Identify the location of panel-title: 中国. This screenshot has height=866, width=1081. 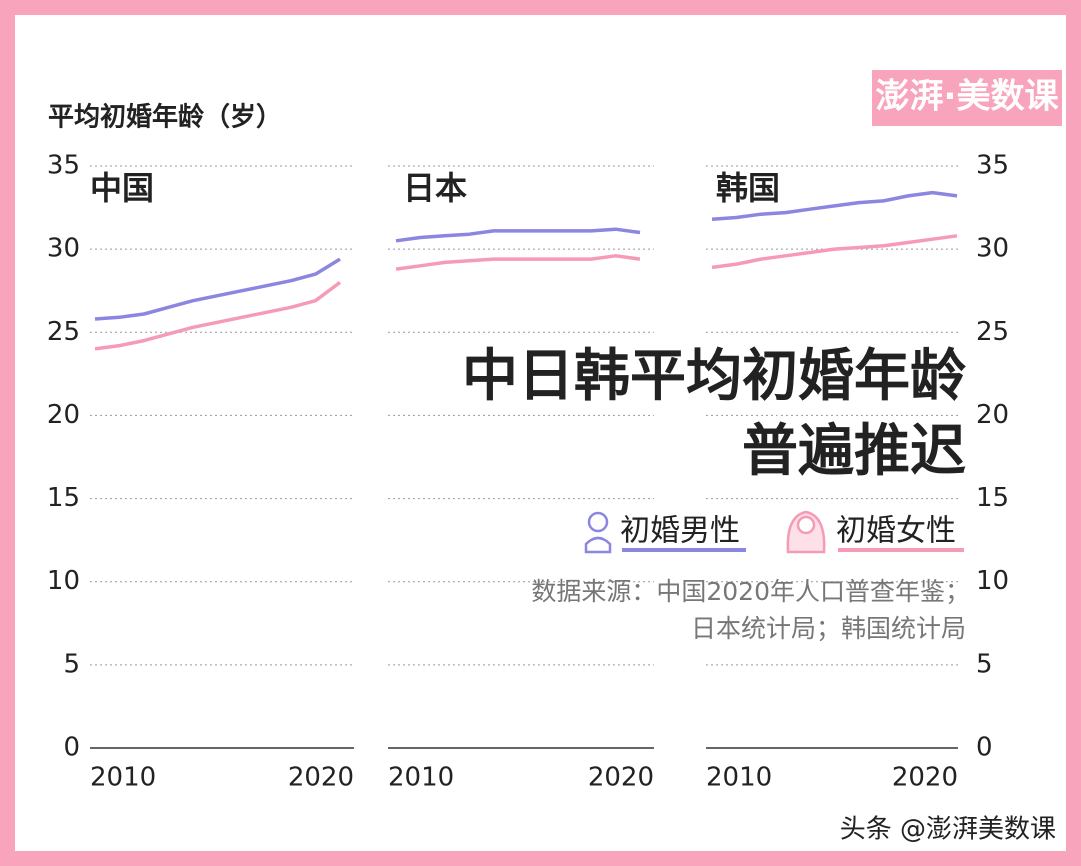
(122, 188).